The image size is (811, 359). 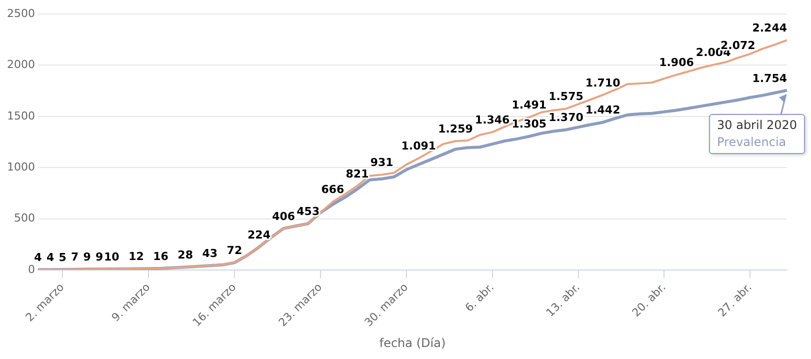 I want to click on x-tick-label: 27. abr., so click(x=735, y=300).